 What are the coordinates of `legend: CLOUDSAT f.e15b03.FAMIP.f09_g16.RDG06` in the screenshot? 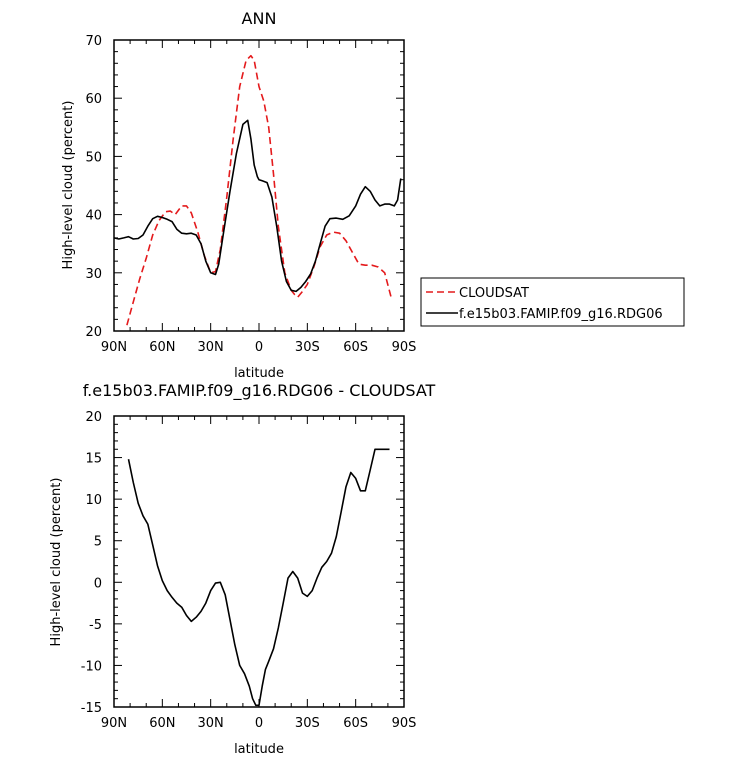 It's located at (552, 302).